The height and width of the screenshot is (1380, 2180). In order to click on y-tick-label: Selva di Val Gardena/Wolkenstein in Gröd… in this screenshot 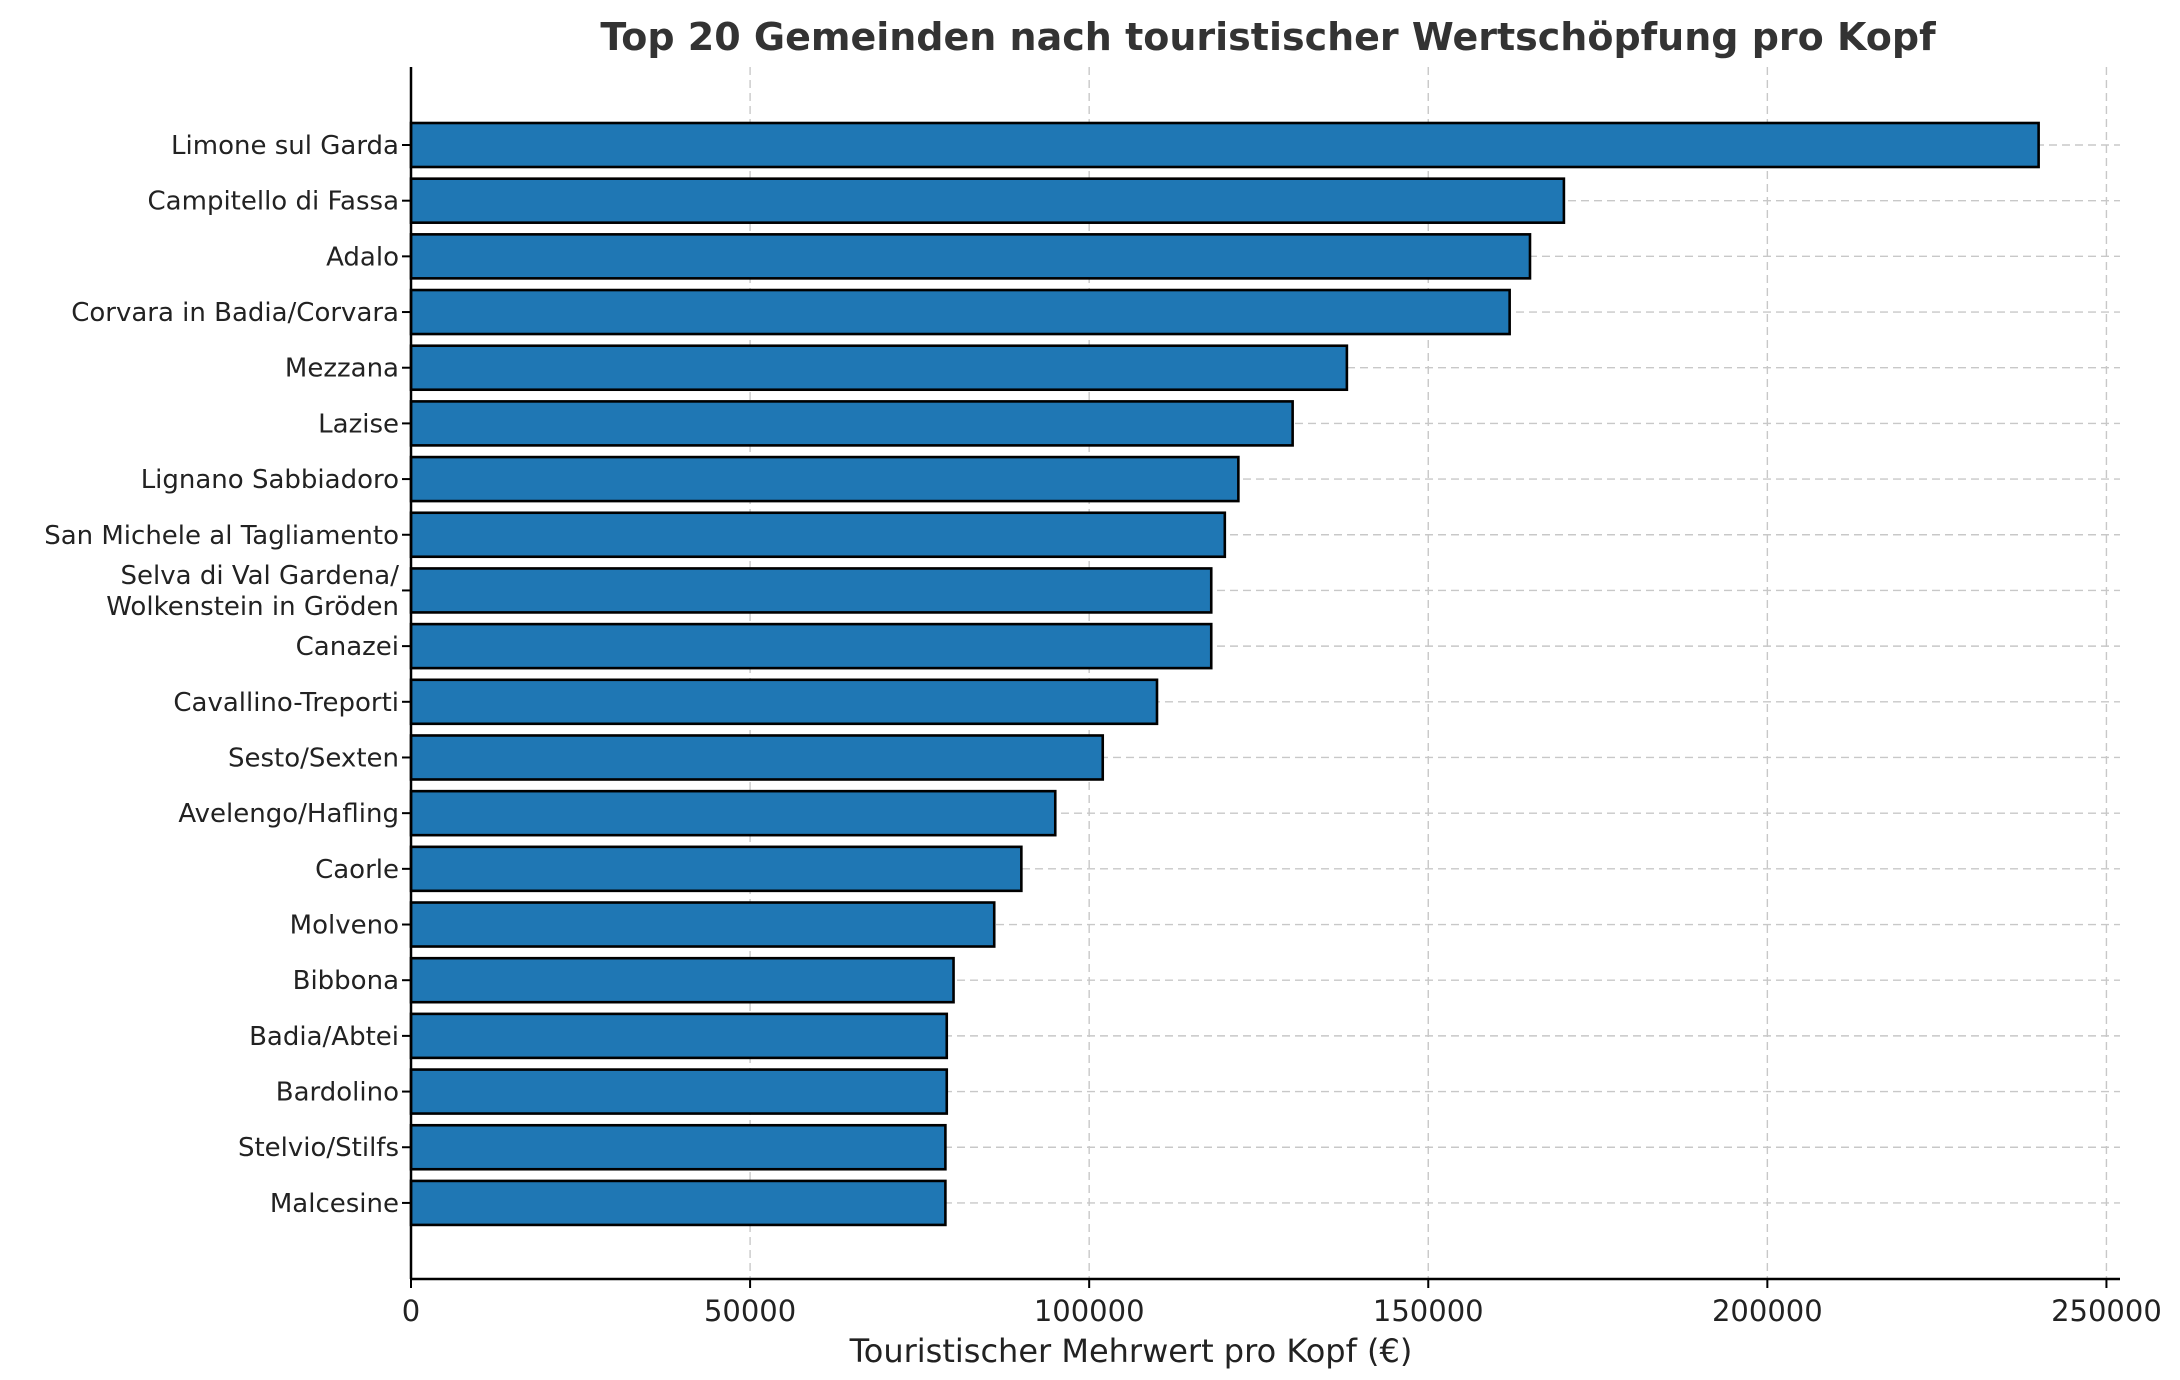, I will do `click(252, 591)`.